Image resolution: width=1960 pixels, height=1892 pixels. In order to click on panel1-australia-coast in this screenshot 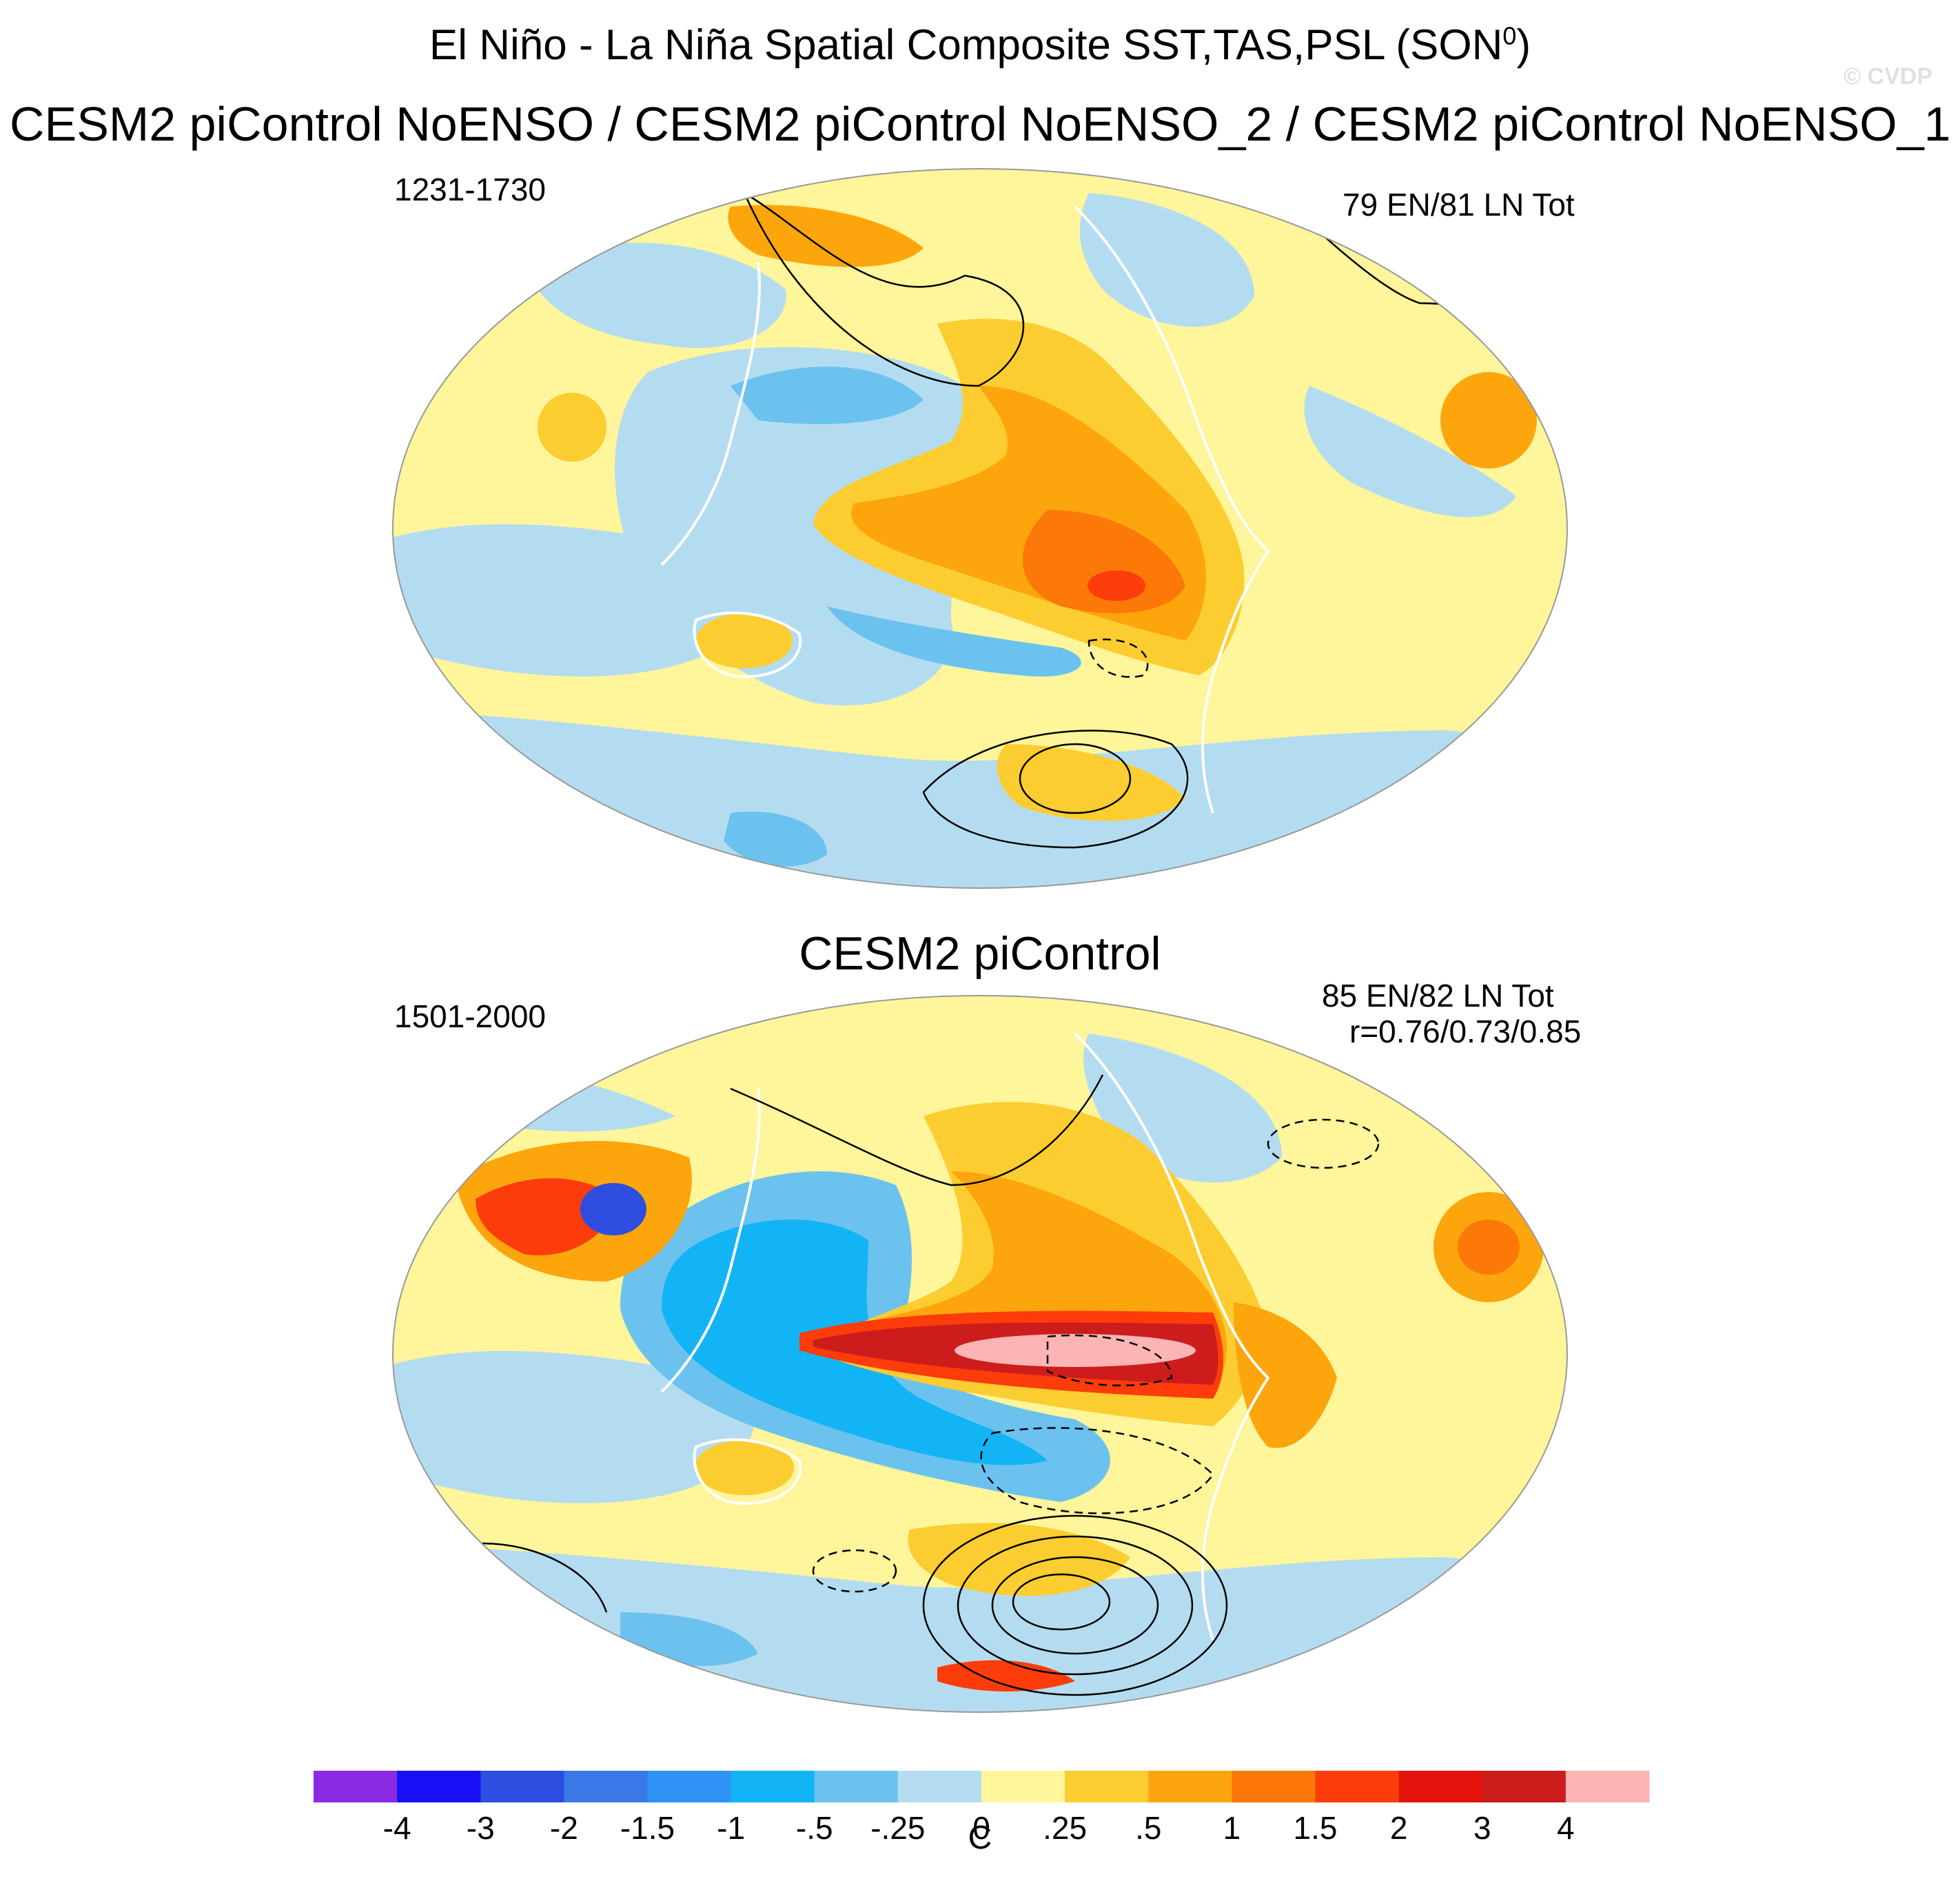, I will do `click(748, 644)`.